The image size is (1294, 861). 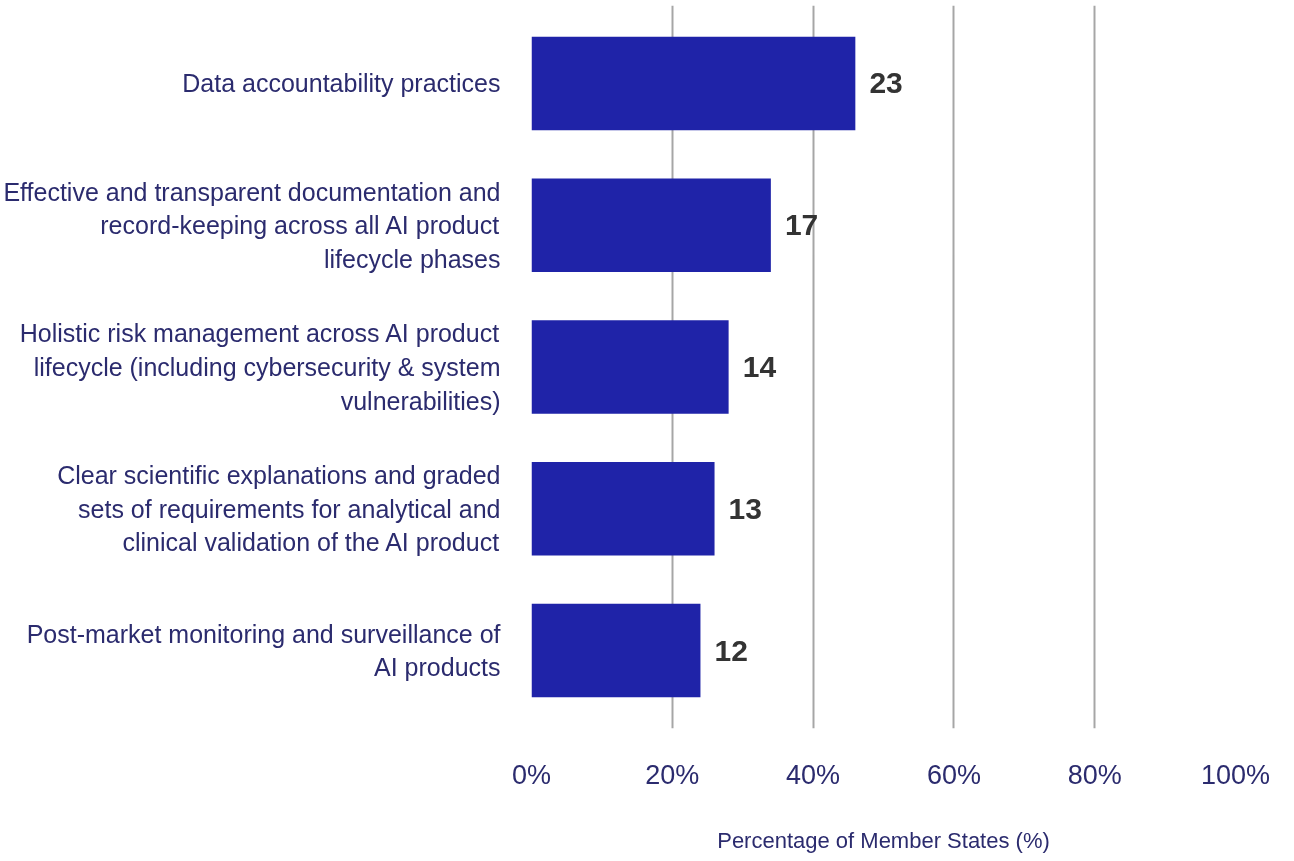 I want to click on x-tick-label: 20%, so click(x=672, y=774).